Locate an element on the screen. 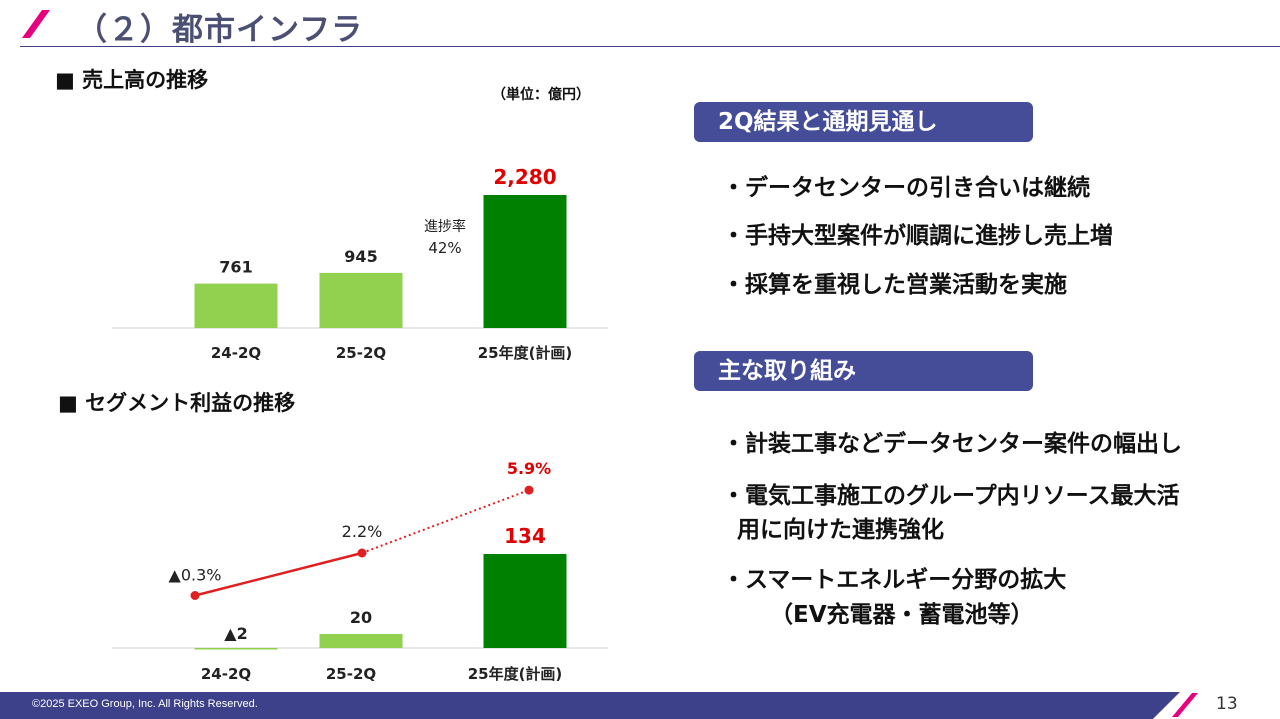 The height and width of the screenshot is (719, 1280). margin-value-label-2: 2.2% is located at coordinates (362, 531).